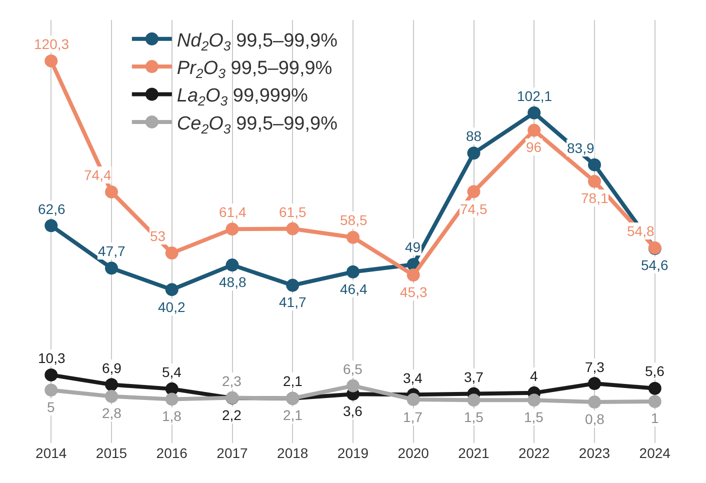 The height and width of the screenshot is (483, 706). Describe the element at coordinates (594, 453) in the screenshot. I see `x-tick-label: 2023` at that location.